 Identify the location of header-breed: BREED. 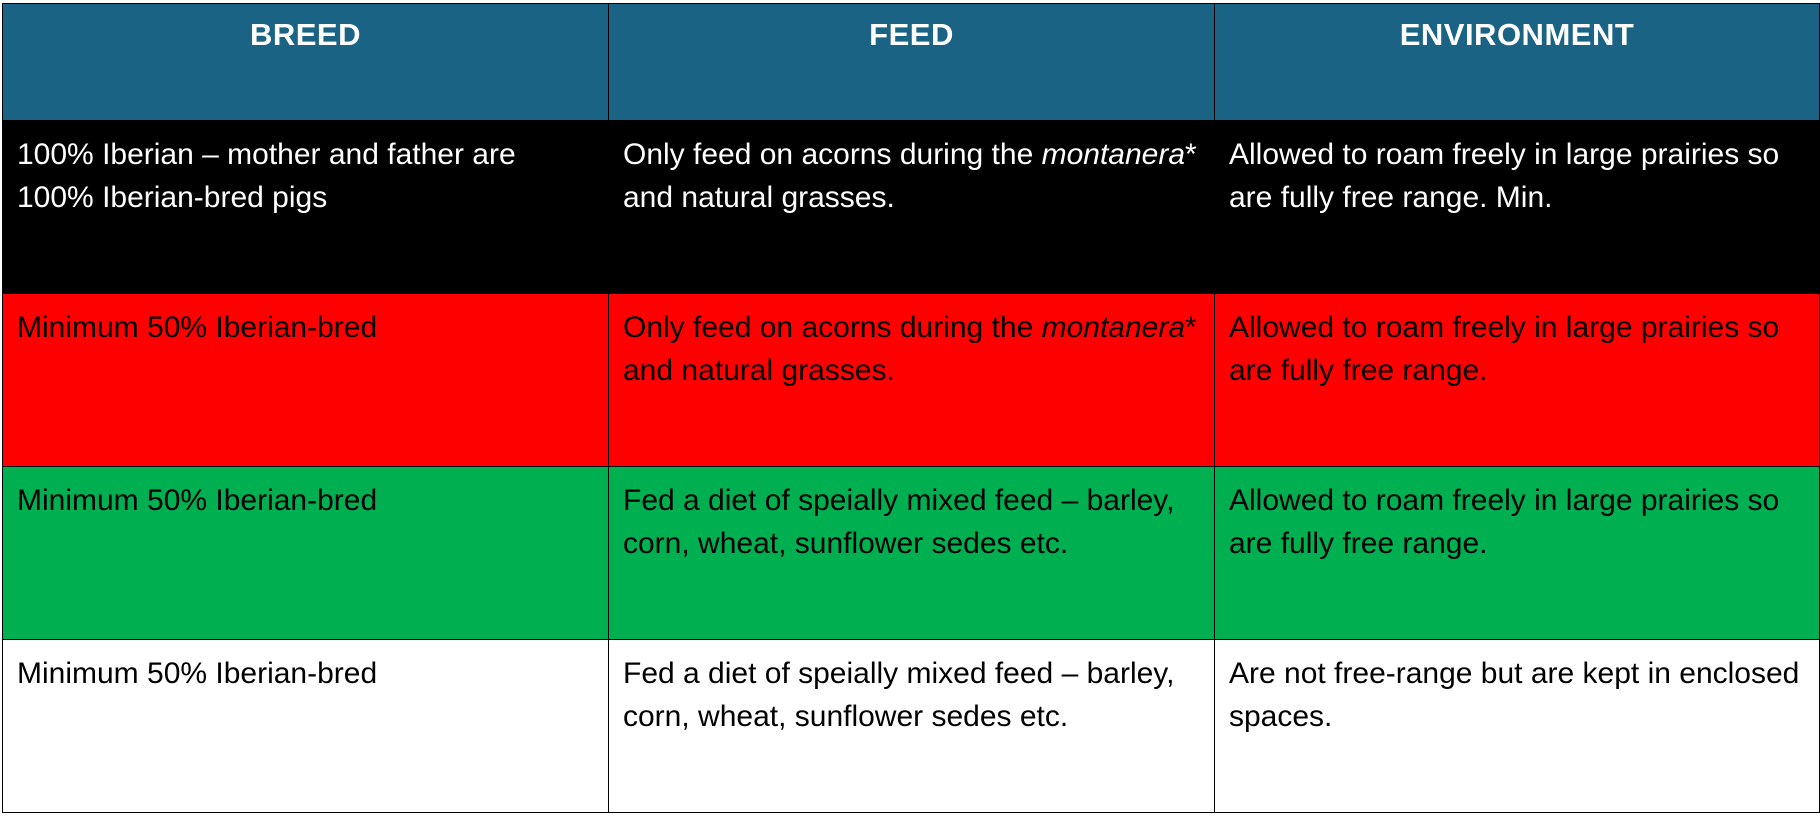
(305, 62).